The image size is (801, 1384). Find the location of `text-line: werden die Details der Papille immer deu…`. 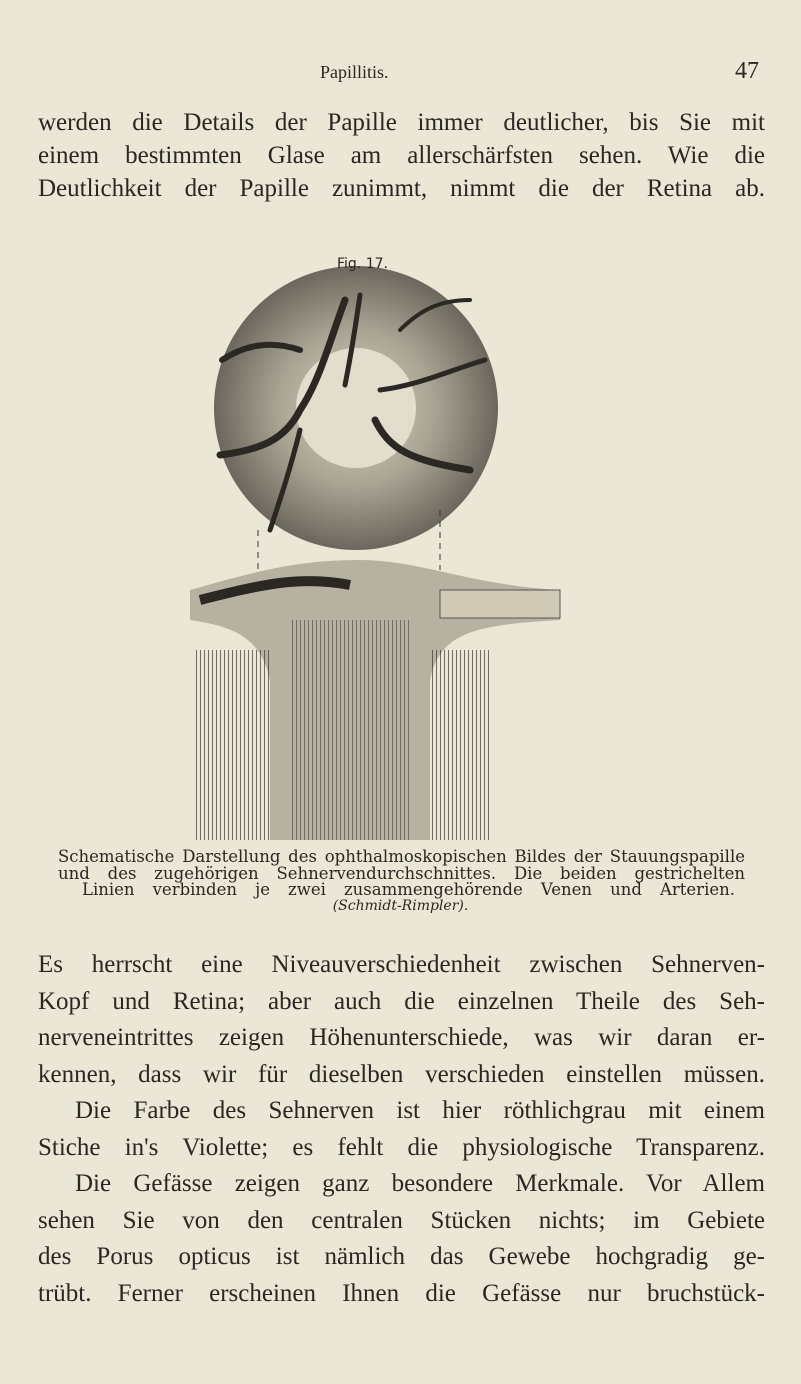

text-line: werden die Details der Papille immer deu… is located at coordinates (401, 122).